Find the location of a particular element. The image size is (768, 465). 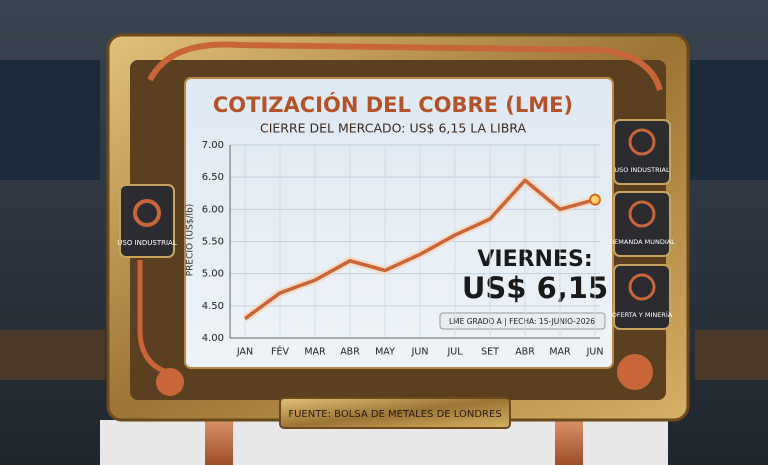

annotation-grade: LME GRADO A | FECHA: 15-JUNIO-2026 is located at coordinates (522, 321).